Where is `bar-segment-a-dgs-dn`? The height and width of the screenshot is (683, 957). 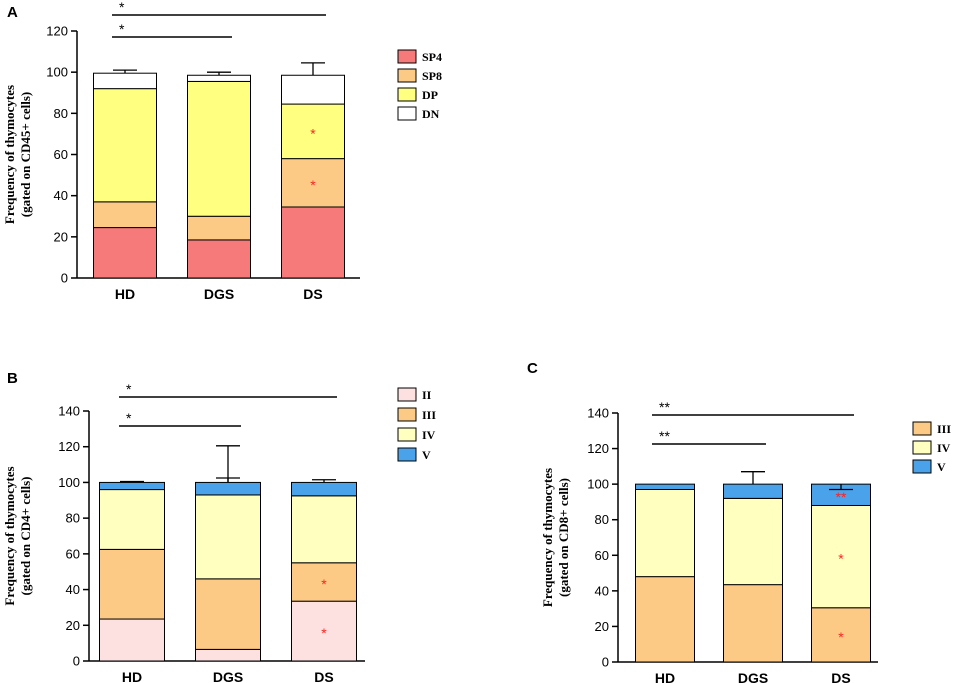 bar-segment-a-dgs-dn is located at coordinates (219, 78).